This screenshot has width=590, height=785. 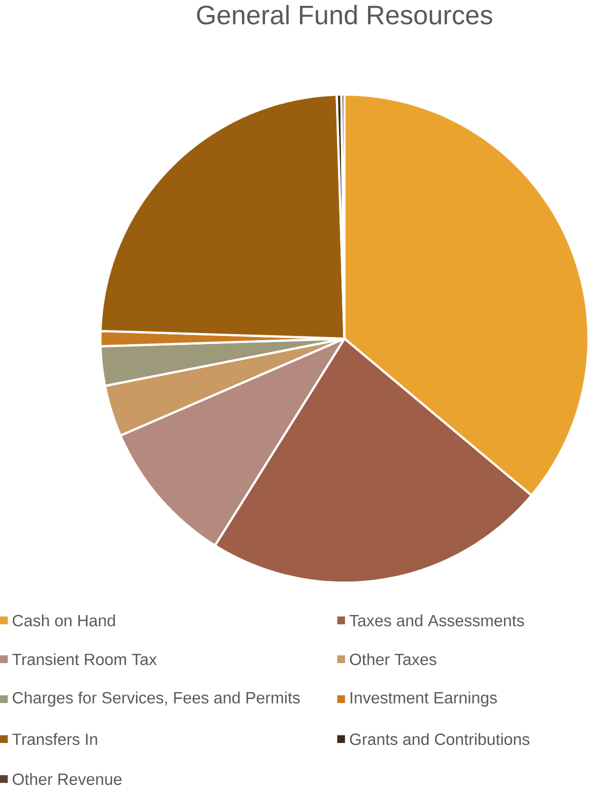 I want to click on legend-label: Other Taxes, so click(x=393, y=659).